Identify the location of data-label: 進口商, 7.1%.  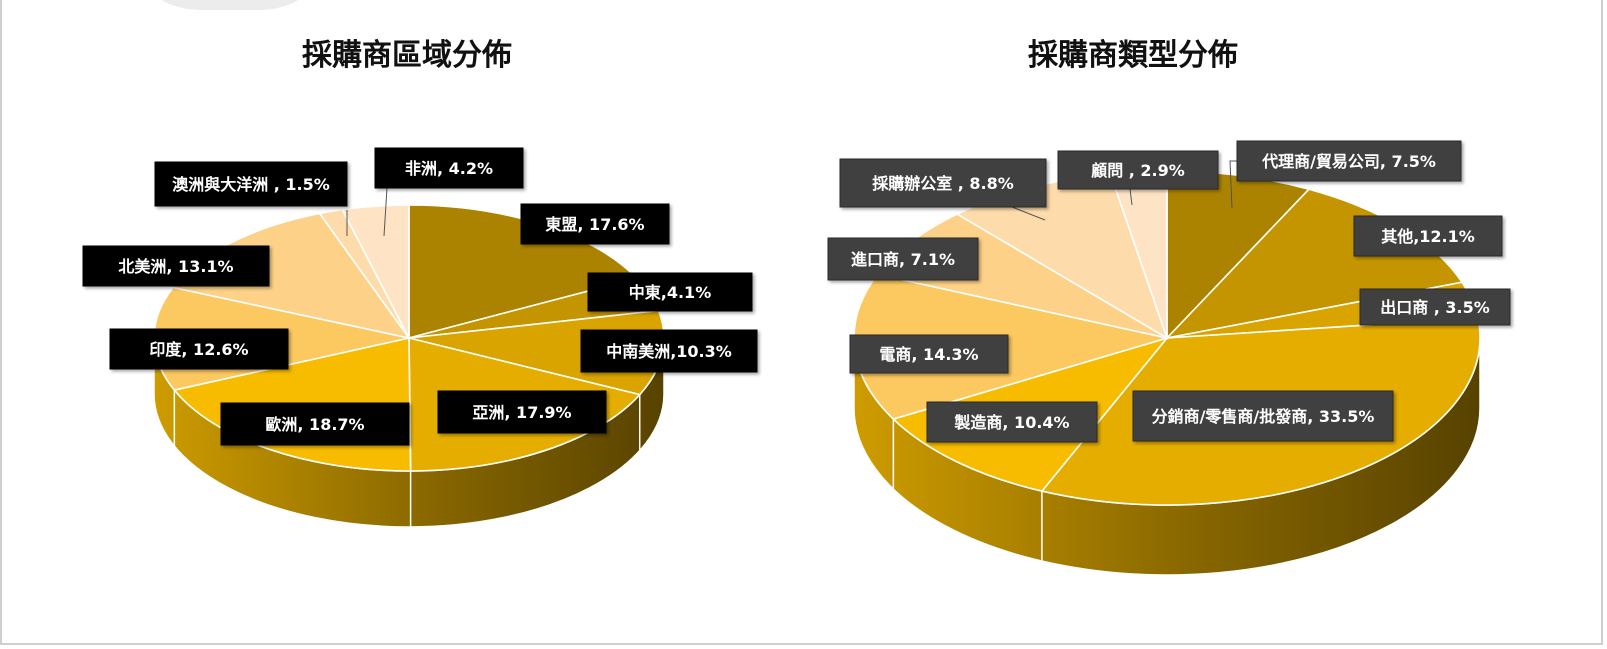
(903, 259).